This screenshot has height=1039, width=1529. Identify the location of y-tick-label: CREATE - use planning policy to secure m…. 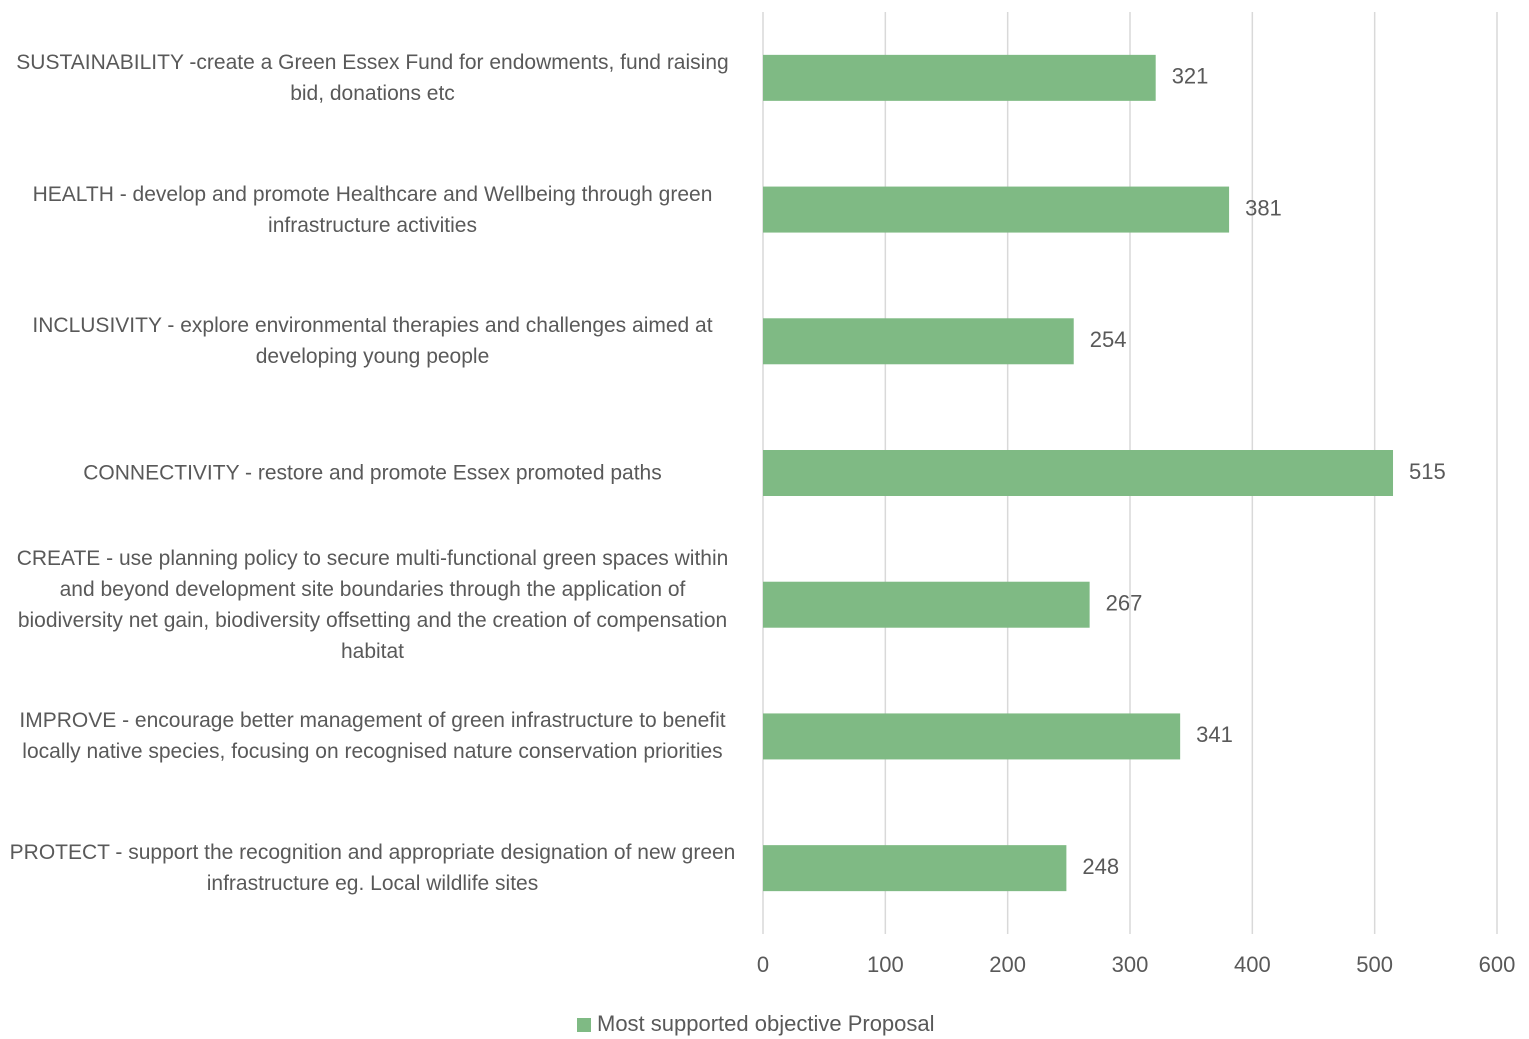
(372, 604).